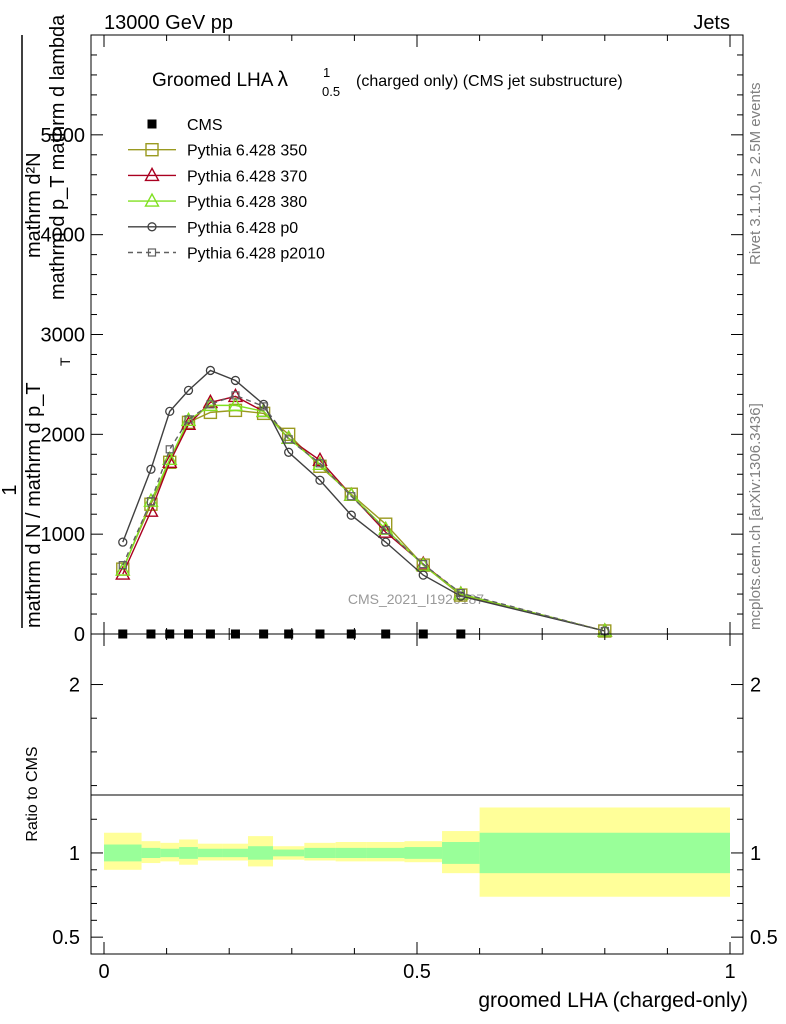  What do you see at coordinates (613, 1000) in the screenshot?
I see `x-axis-label: groomed LHA (charged-only)` at bounding box center [613, 1000].